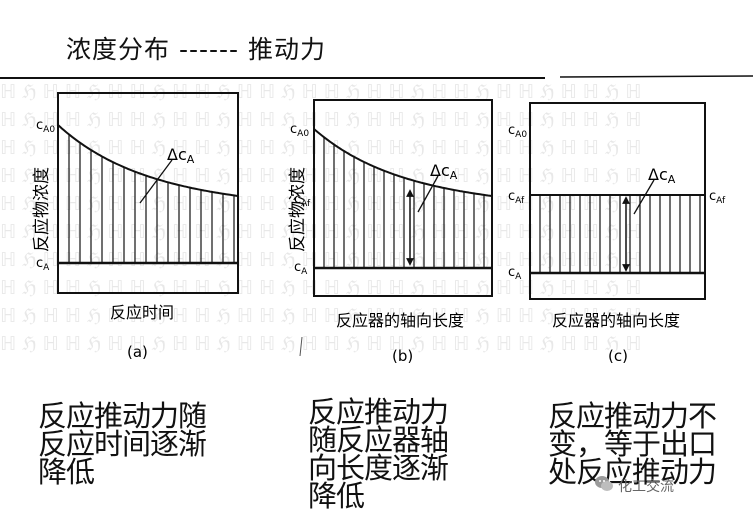  I want to click on panel-c-hatch, so click(620, 234).